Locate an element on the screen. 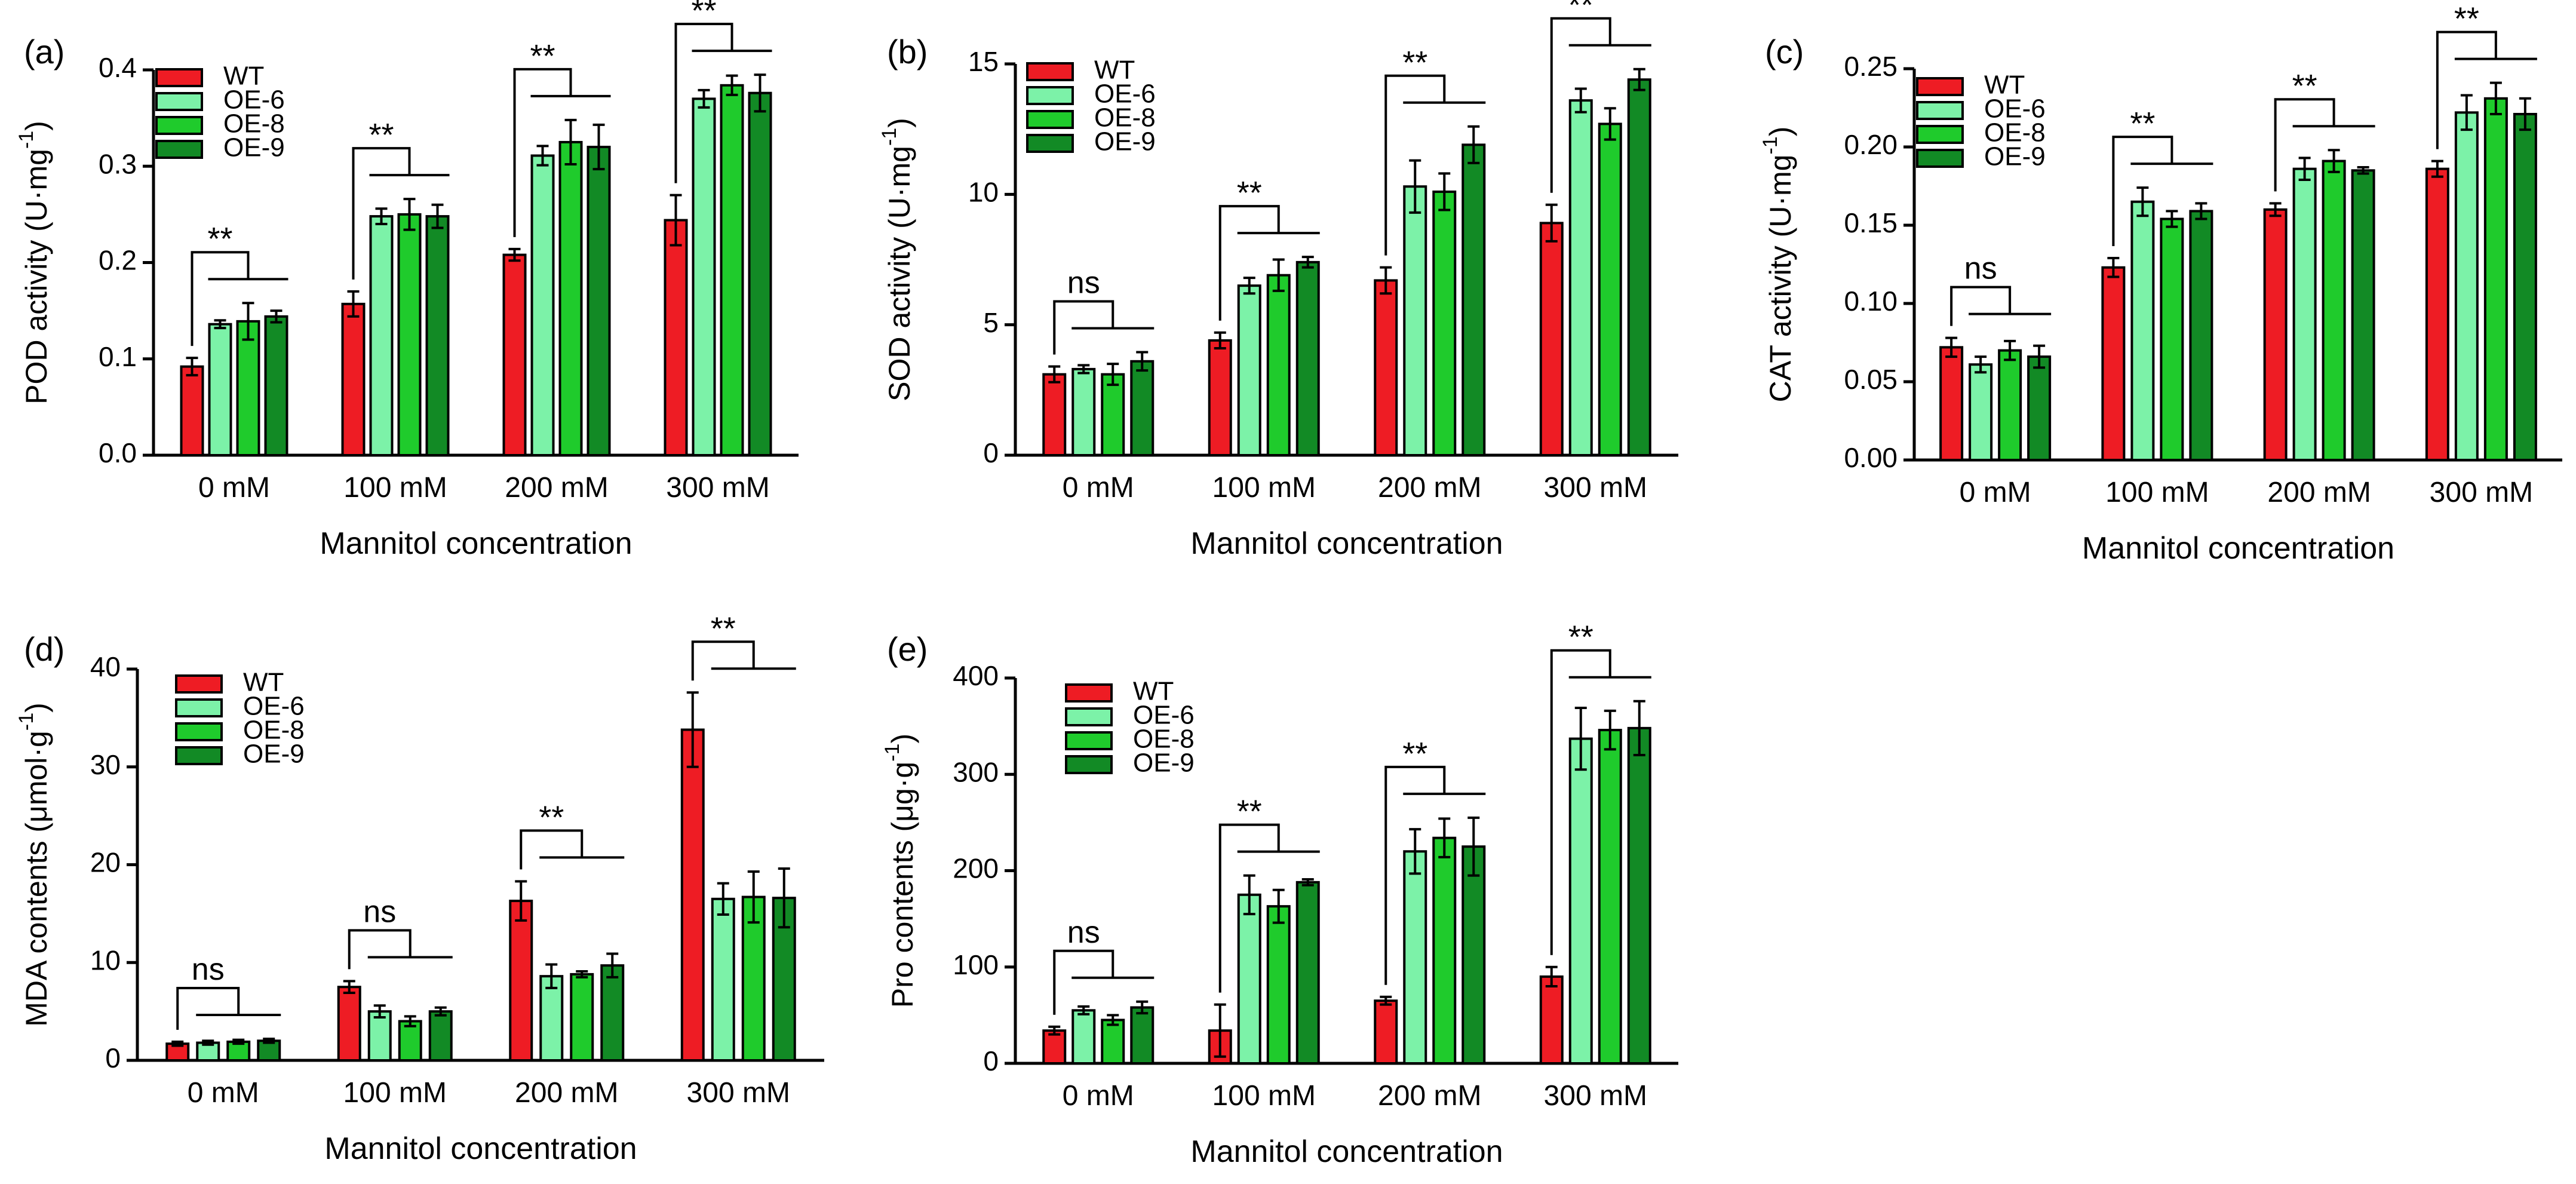  y-tick-label: 0.00 is located at coordinates (1871, 457).